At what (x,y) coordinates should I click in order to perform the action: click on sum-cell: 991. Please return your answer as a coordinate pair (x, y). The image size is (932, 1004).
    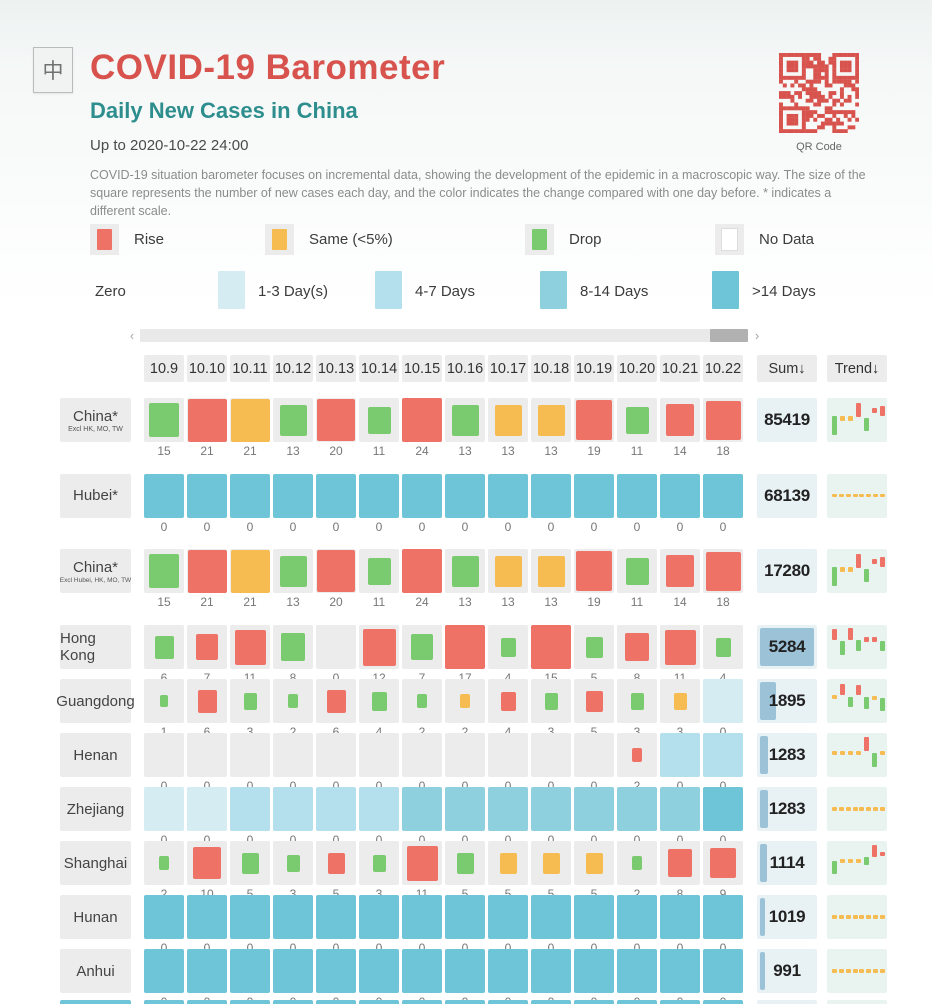
    Looking at the image, I should click on (787, 971).